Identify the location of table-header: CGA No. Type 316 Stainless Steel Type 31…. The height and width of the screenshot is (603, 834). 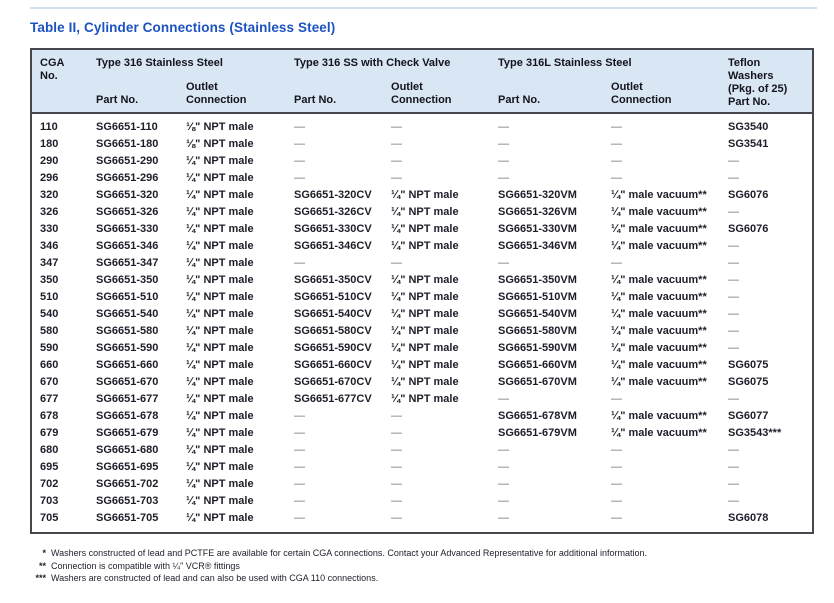
(422, 81).